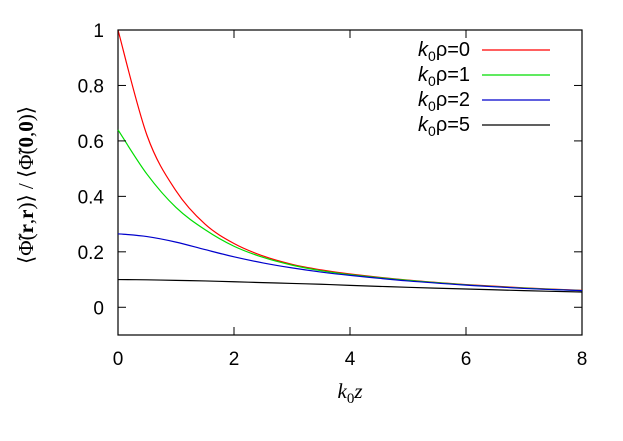  What do you see at coordinates (350, 359) in the screenshot?
I see `x-tick-label: 4` at bounding box center [350, 359].